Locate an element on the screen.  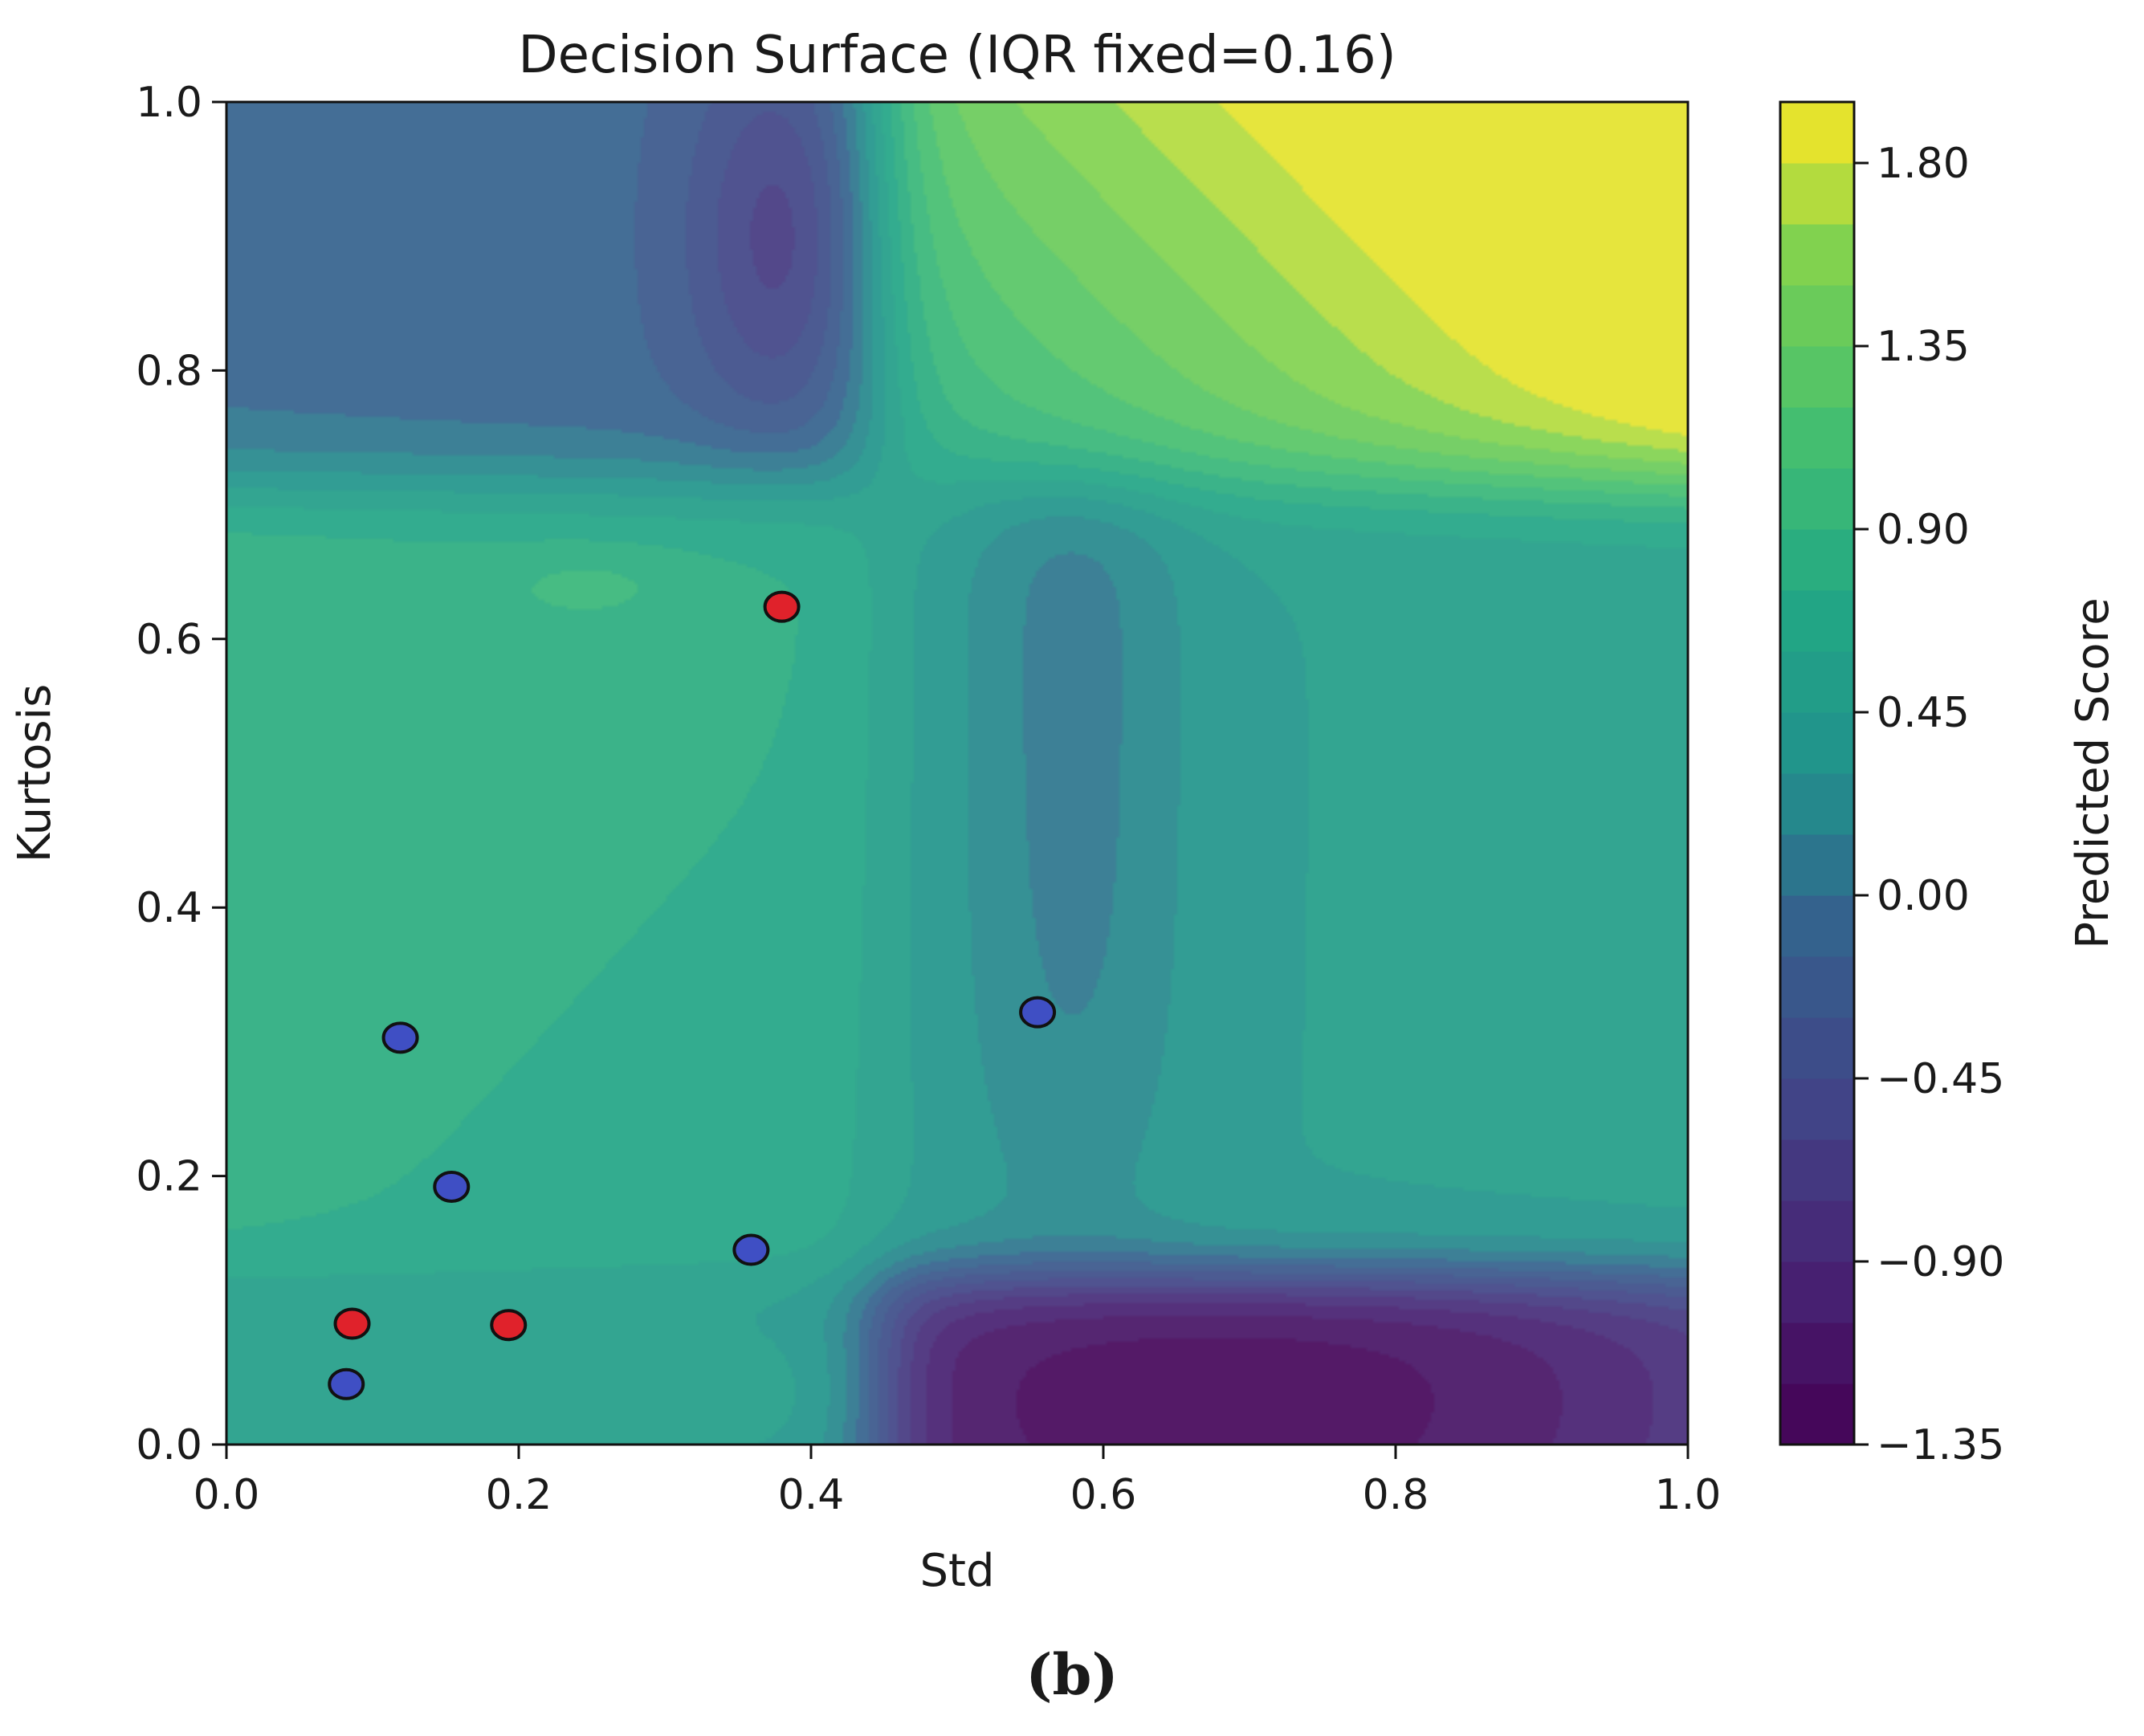
x-tick-label: 1.0 is located at coordinates (1688, 1495).